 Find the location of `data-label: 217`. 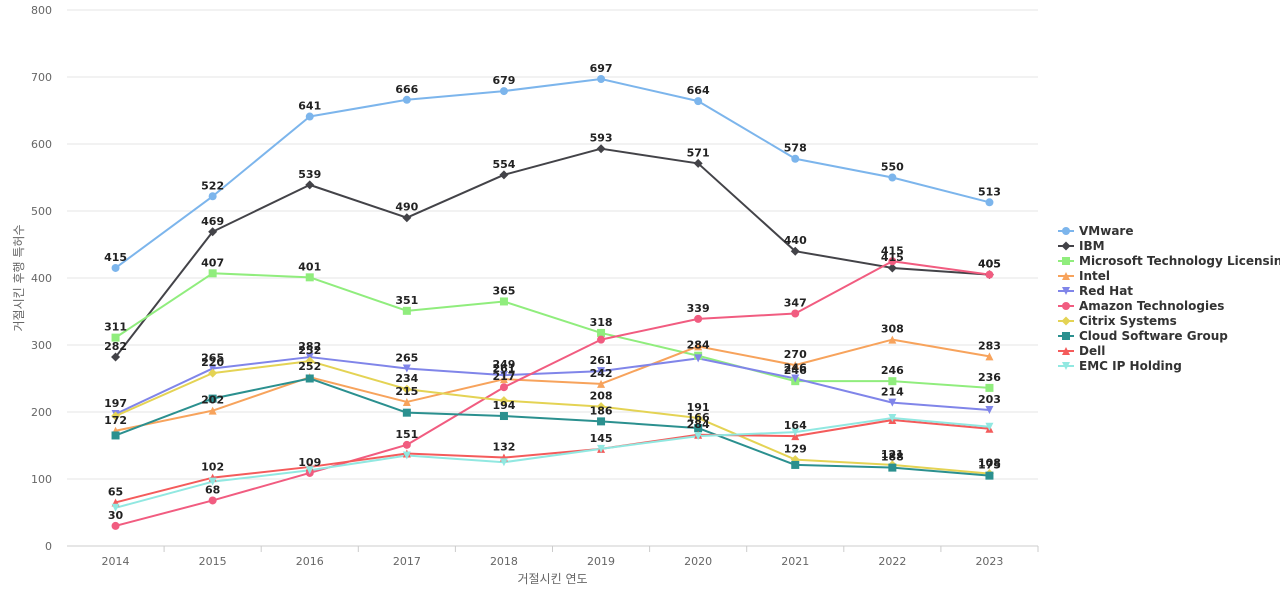

data-label: 217 is located at coordinates (503, 376).